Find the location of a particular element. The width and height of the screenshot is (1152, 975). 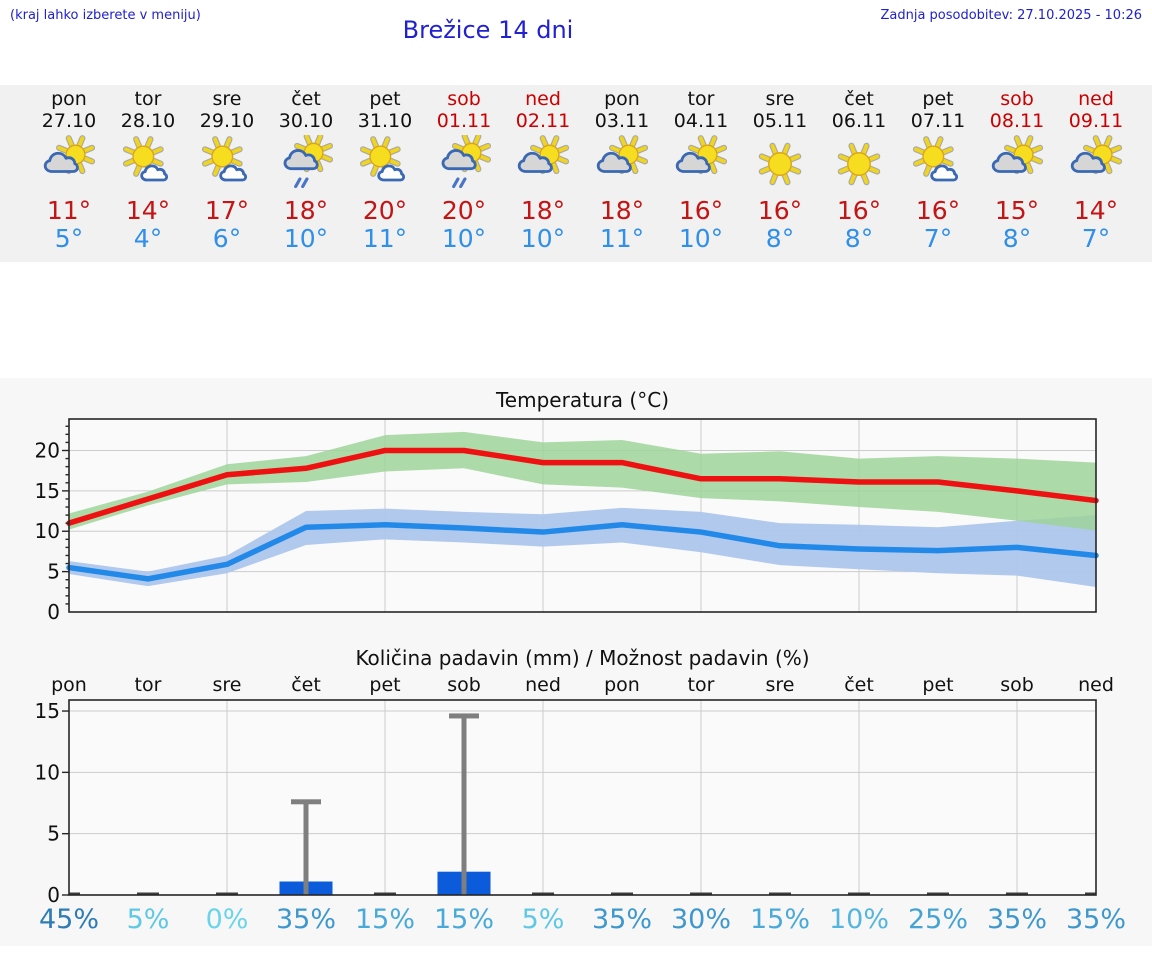

min-temp: 5° is located at coordinates (69, 238).